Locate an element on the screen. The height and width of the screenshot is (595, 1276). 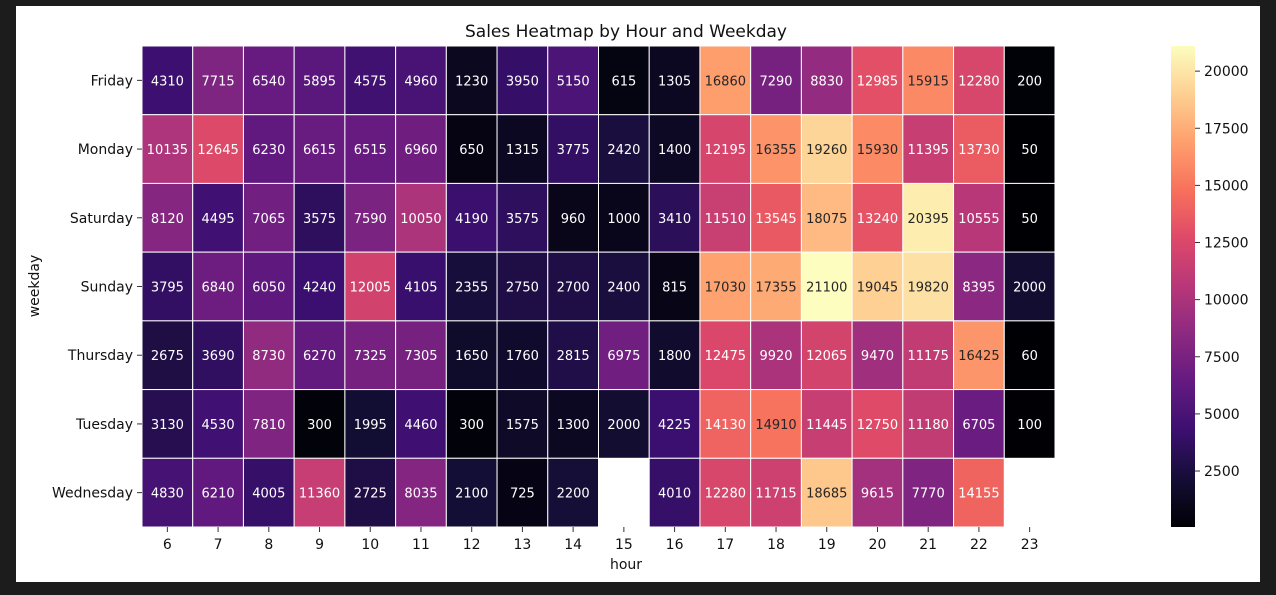
y-tick-label: Thursday is located at coordinates (100, 356).